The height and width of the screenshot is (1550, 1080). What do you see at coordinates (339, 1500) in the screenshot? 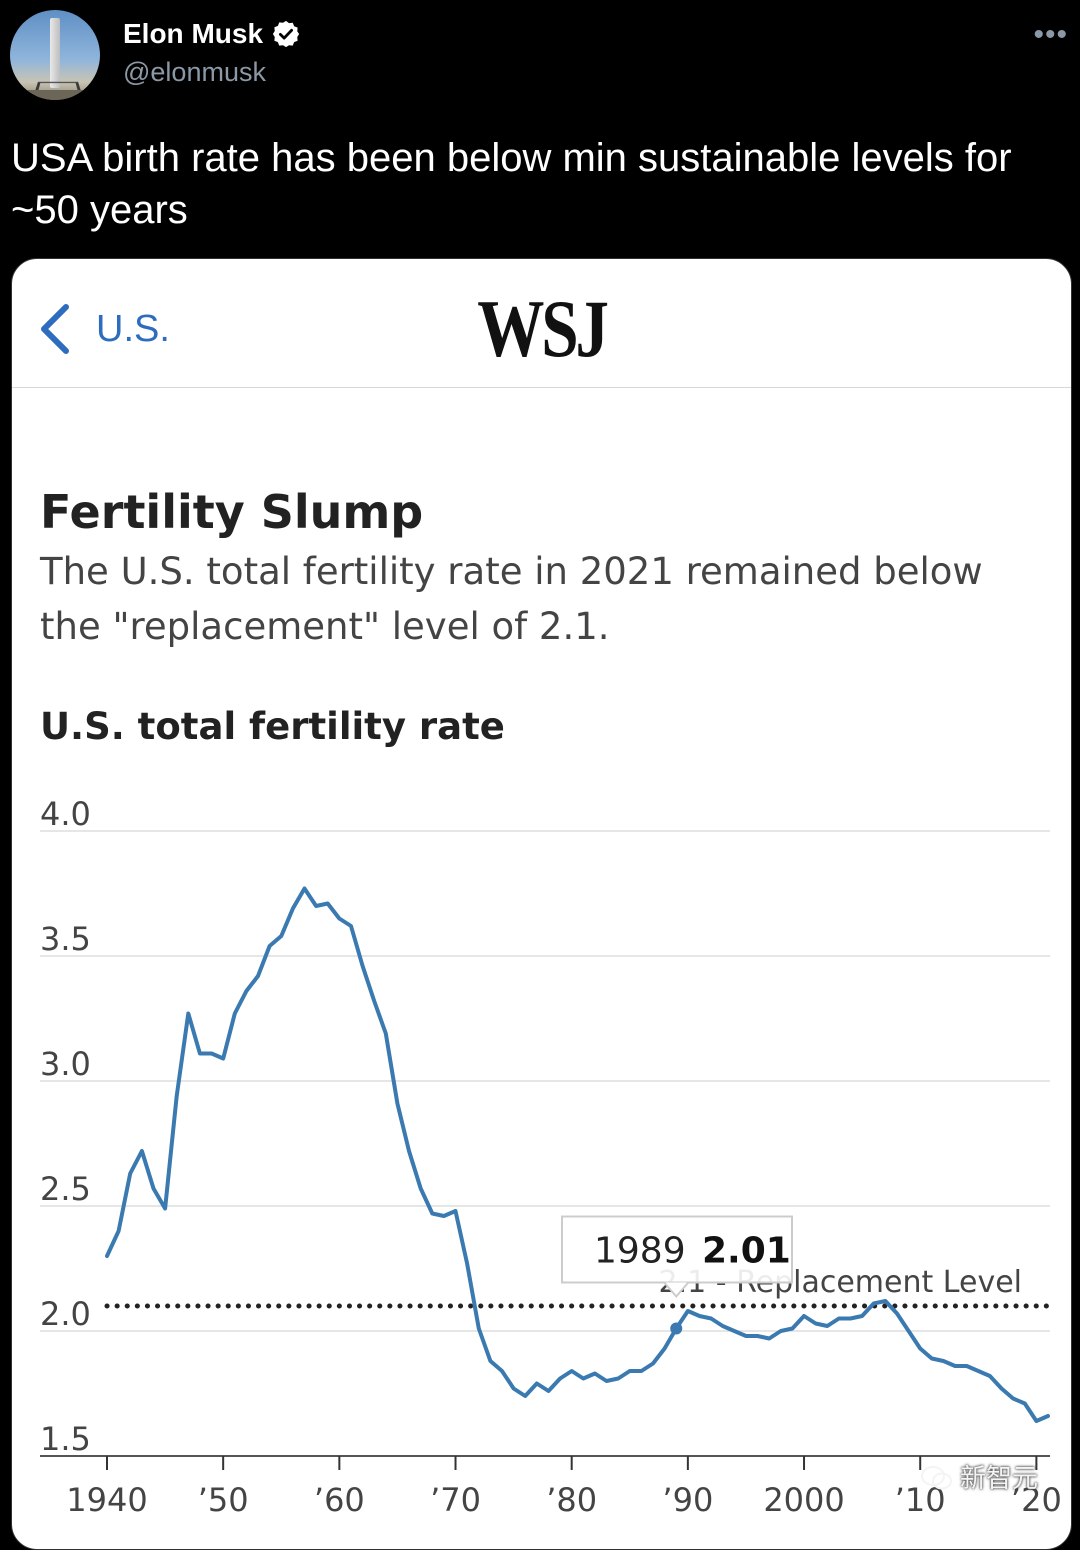
I see `x-tick-label: ’60` at bounding box center [339, 1500].